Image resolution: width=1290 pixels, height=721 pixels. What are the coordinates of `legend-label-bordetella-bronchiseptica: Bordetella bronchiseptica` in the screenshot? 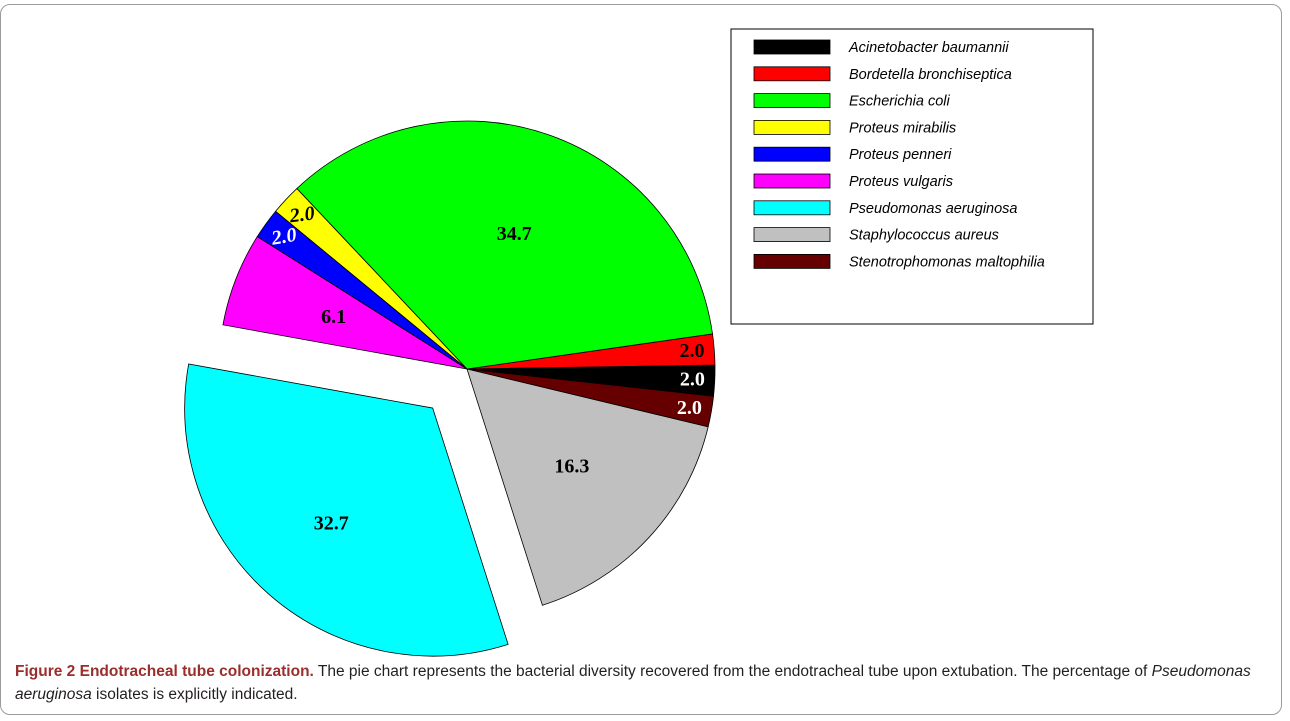 It's located at (930, 75).